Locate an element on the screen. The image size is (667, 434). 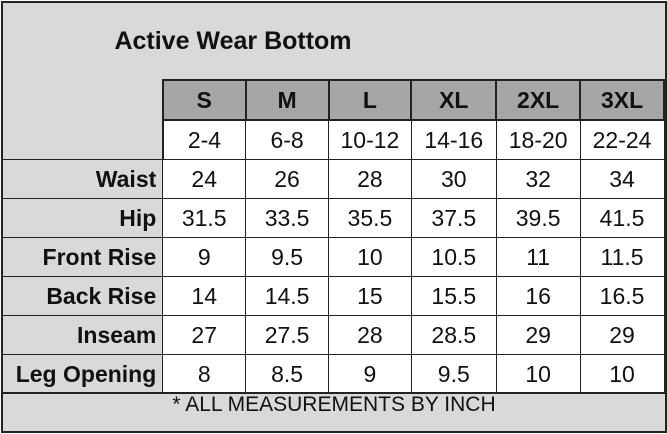
range-cell: 2-4 is located at coordinates (204, 139).